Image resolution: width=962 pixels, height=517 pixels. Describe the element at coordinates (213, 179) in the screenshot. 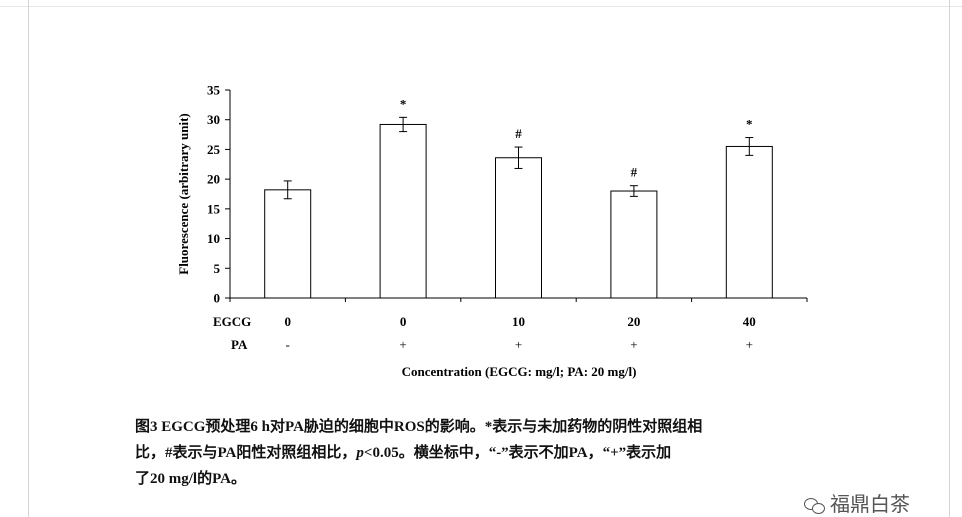

I see `y-tick-label: 20` at that location.